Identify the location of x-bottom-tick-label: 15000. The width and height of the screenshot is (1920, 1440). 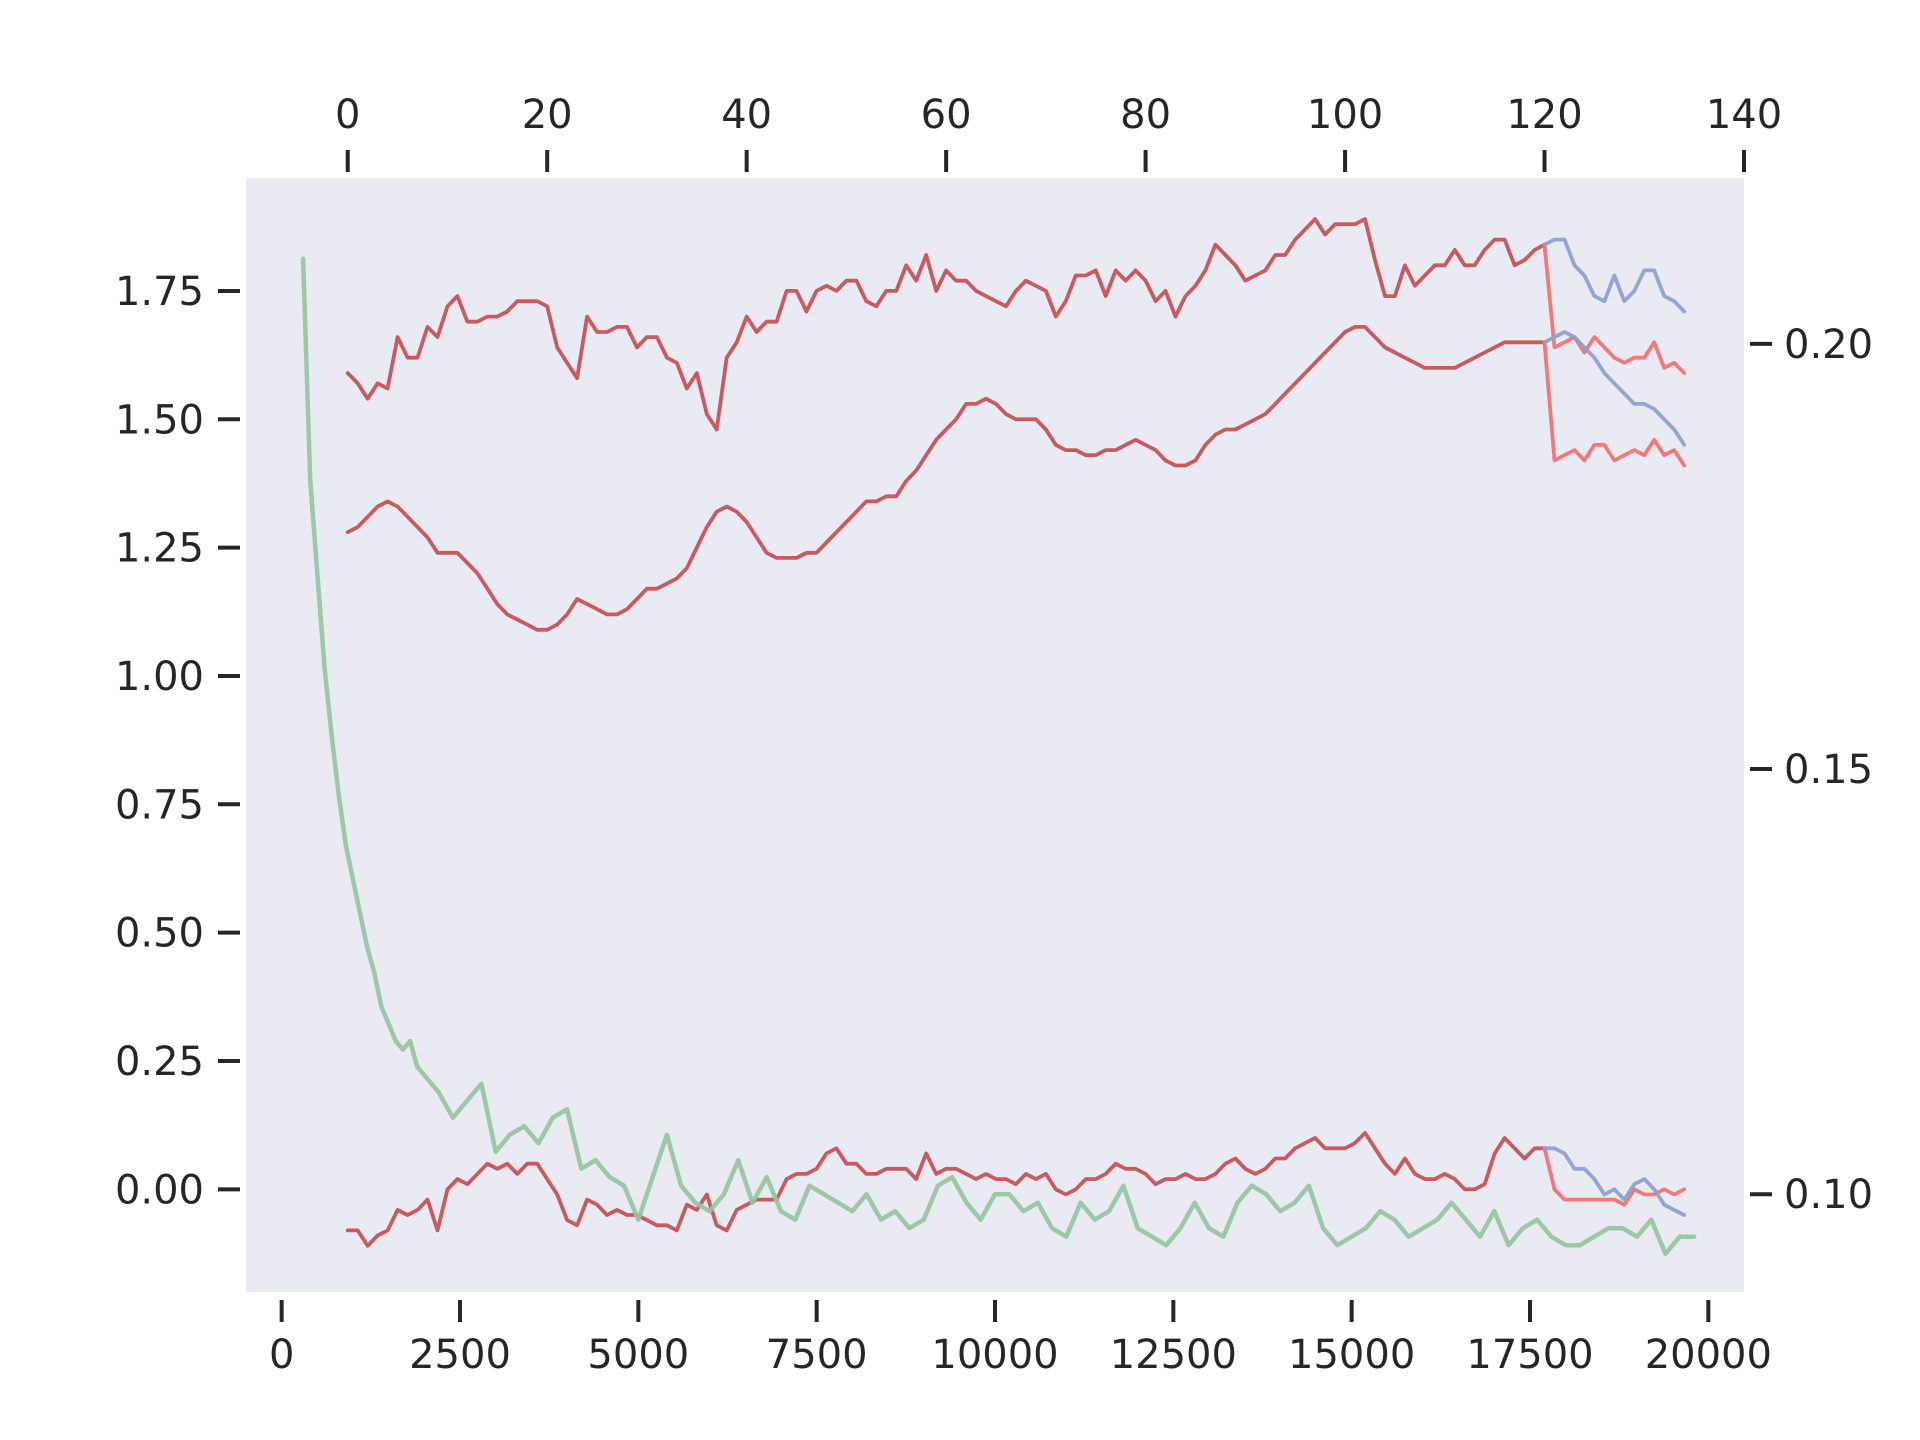
(1351, 1355).